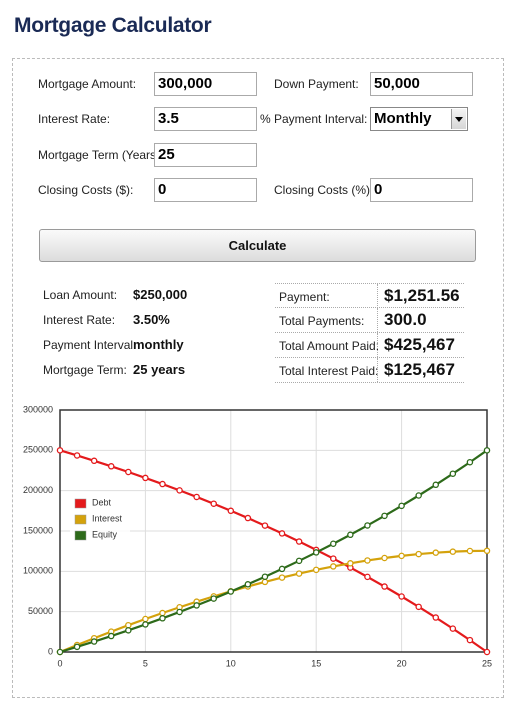  Describe the element at coordinates (458, 119) in the screenshot. I see `select-arrow` at that location.